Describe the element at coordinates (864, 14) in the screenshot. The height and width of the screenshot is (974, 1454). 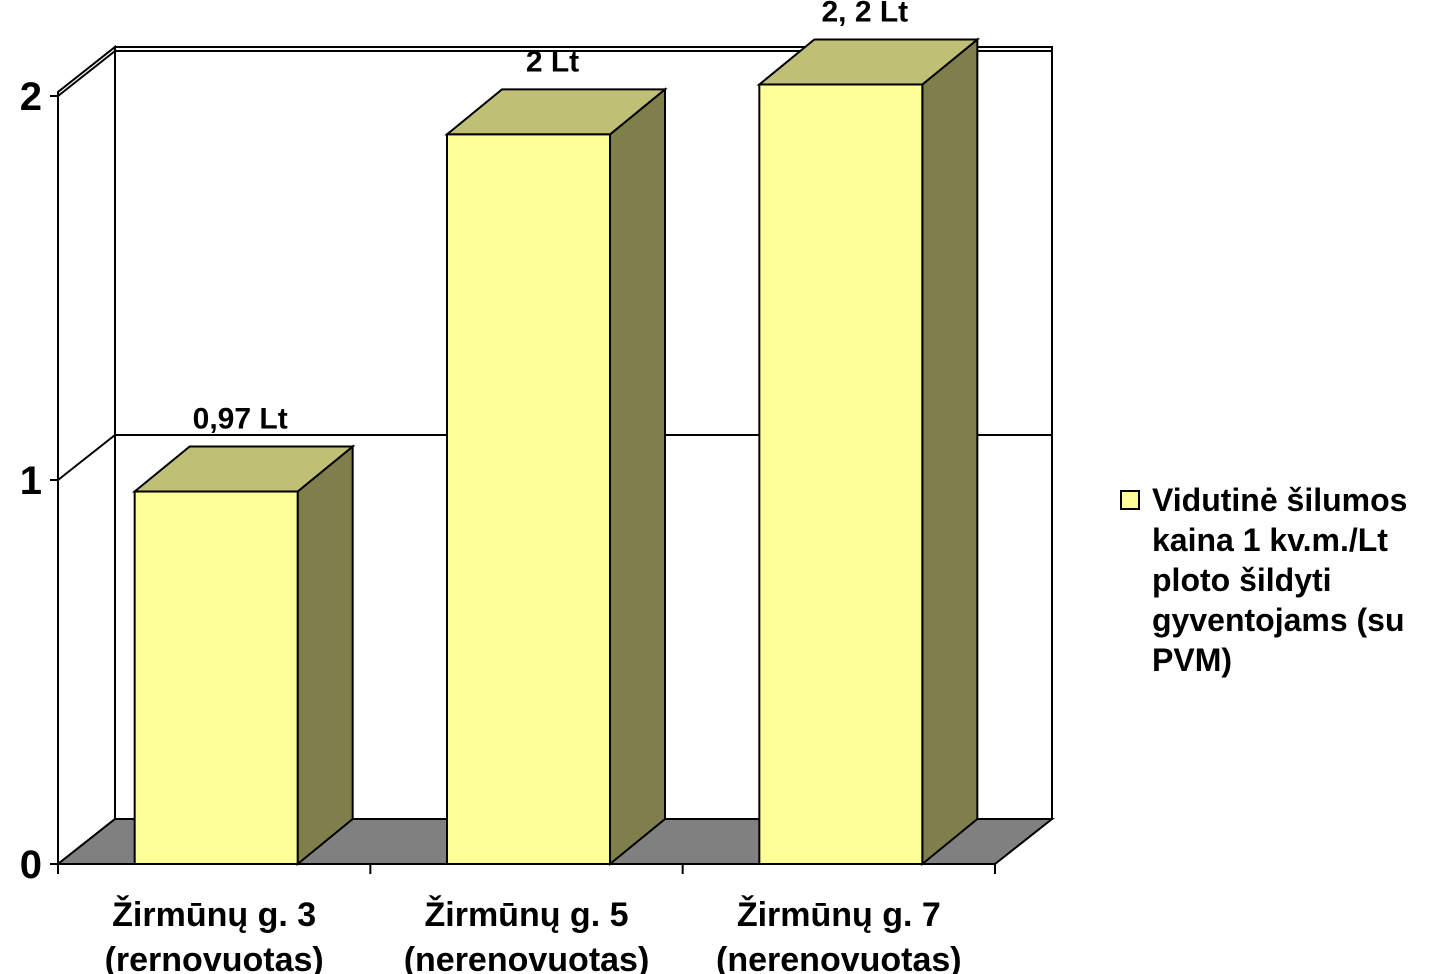
I see `data-label: 2, 2 Lt` at that location.